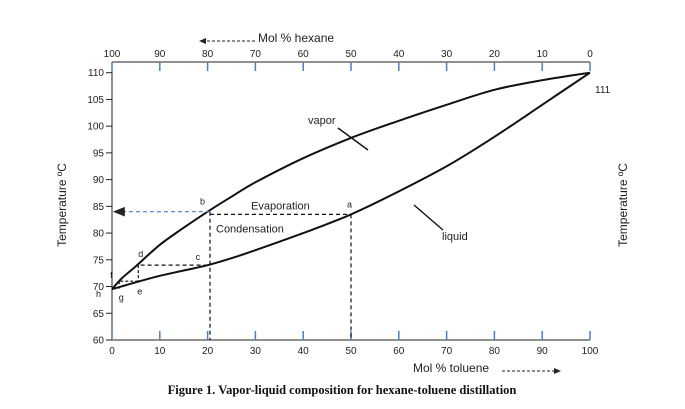 The height and width of the screenshot is (409, 685). What do you see at coordinates (202, 202) in the screenshot?
I see `point-label-b: b` at bounding box center [202, 202].